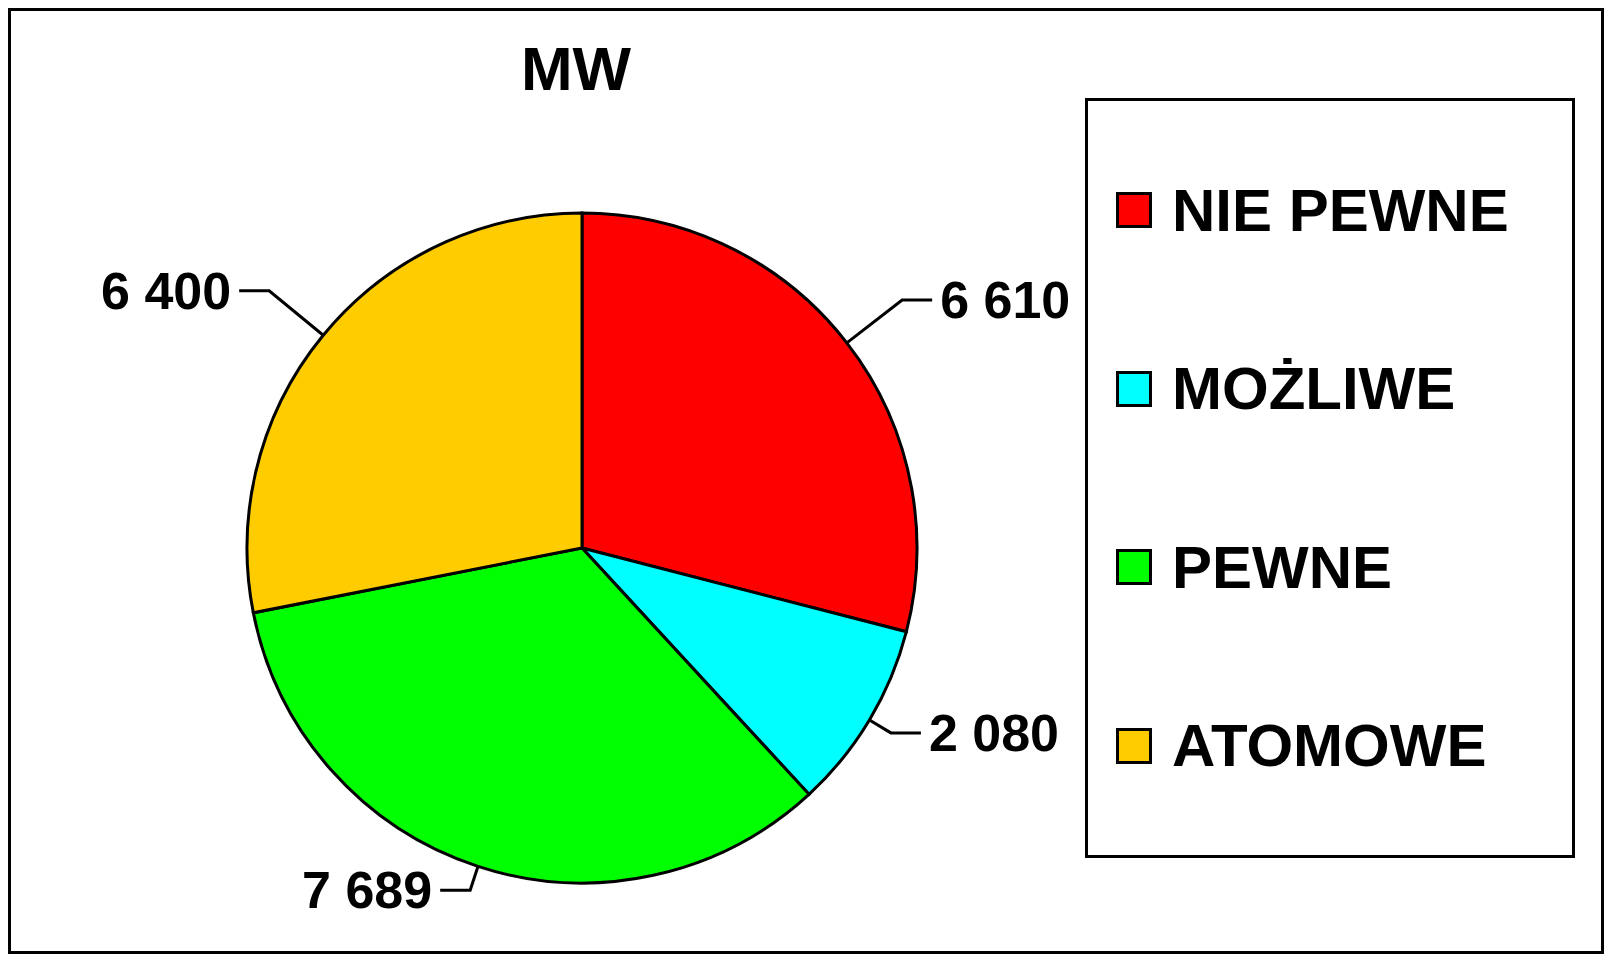  I want to click on chart-title: MW, so click(576, 68).